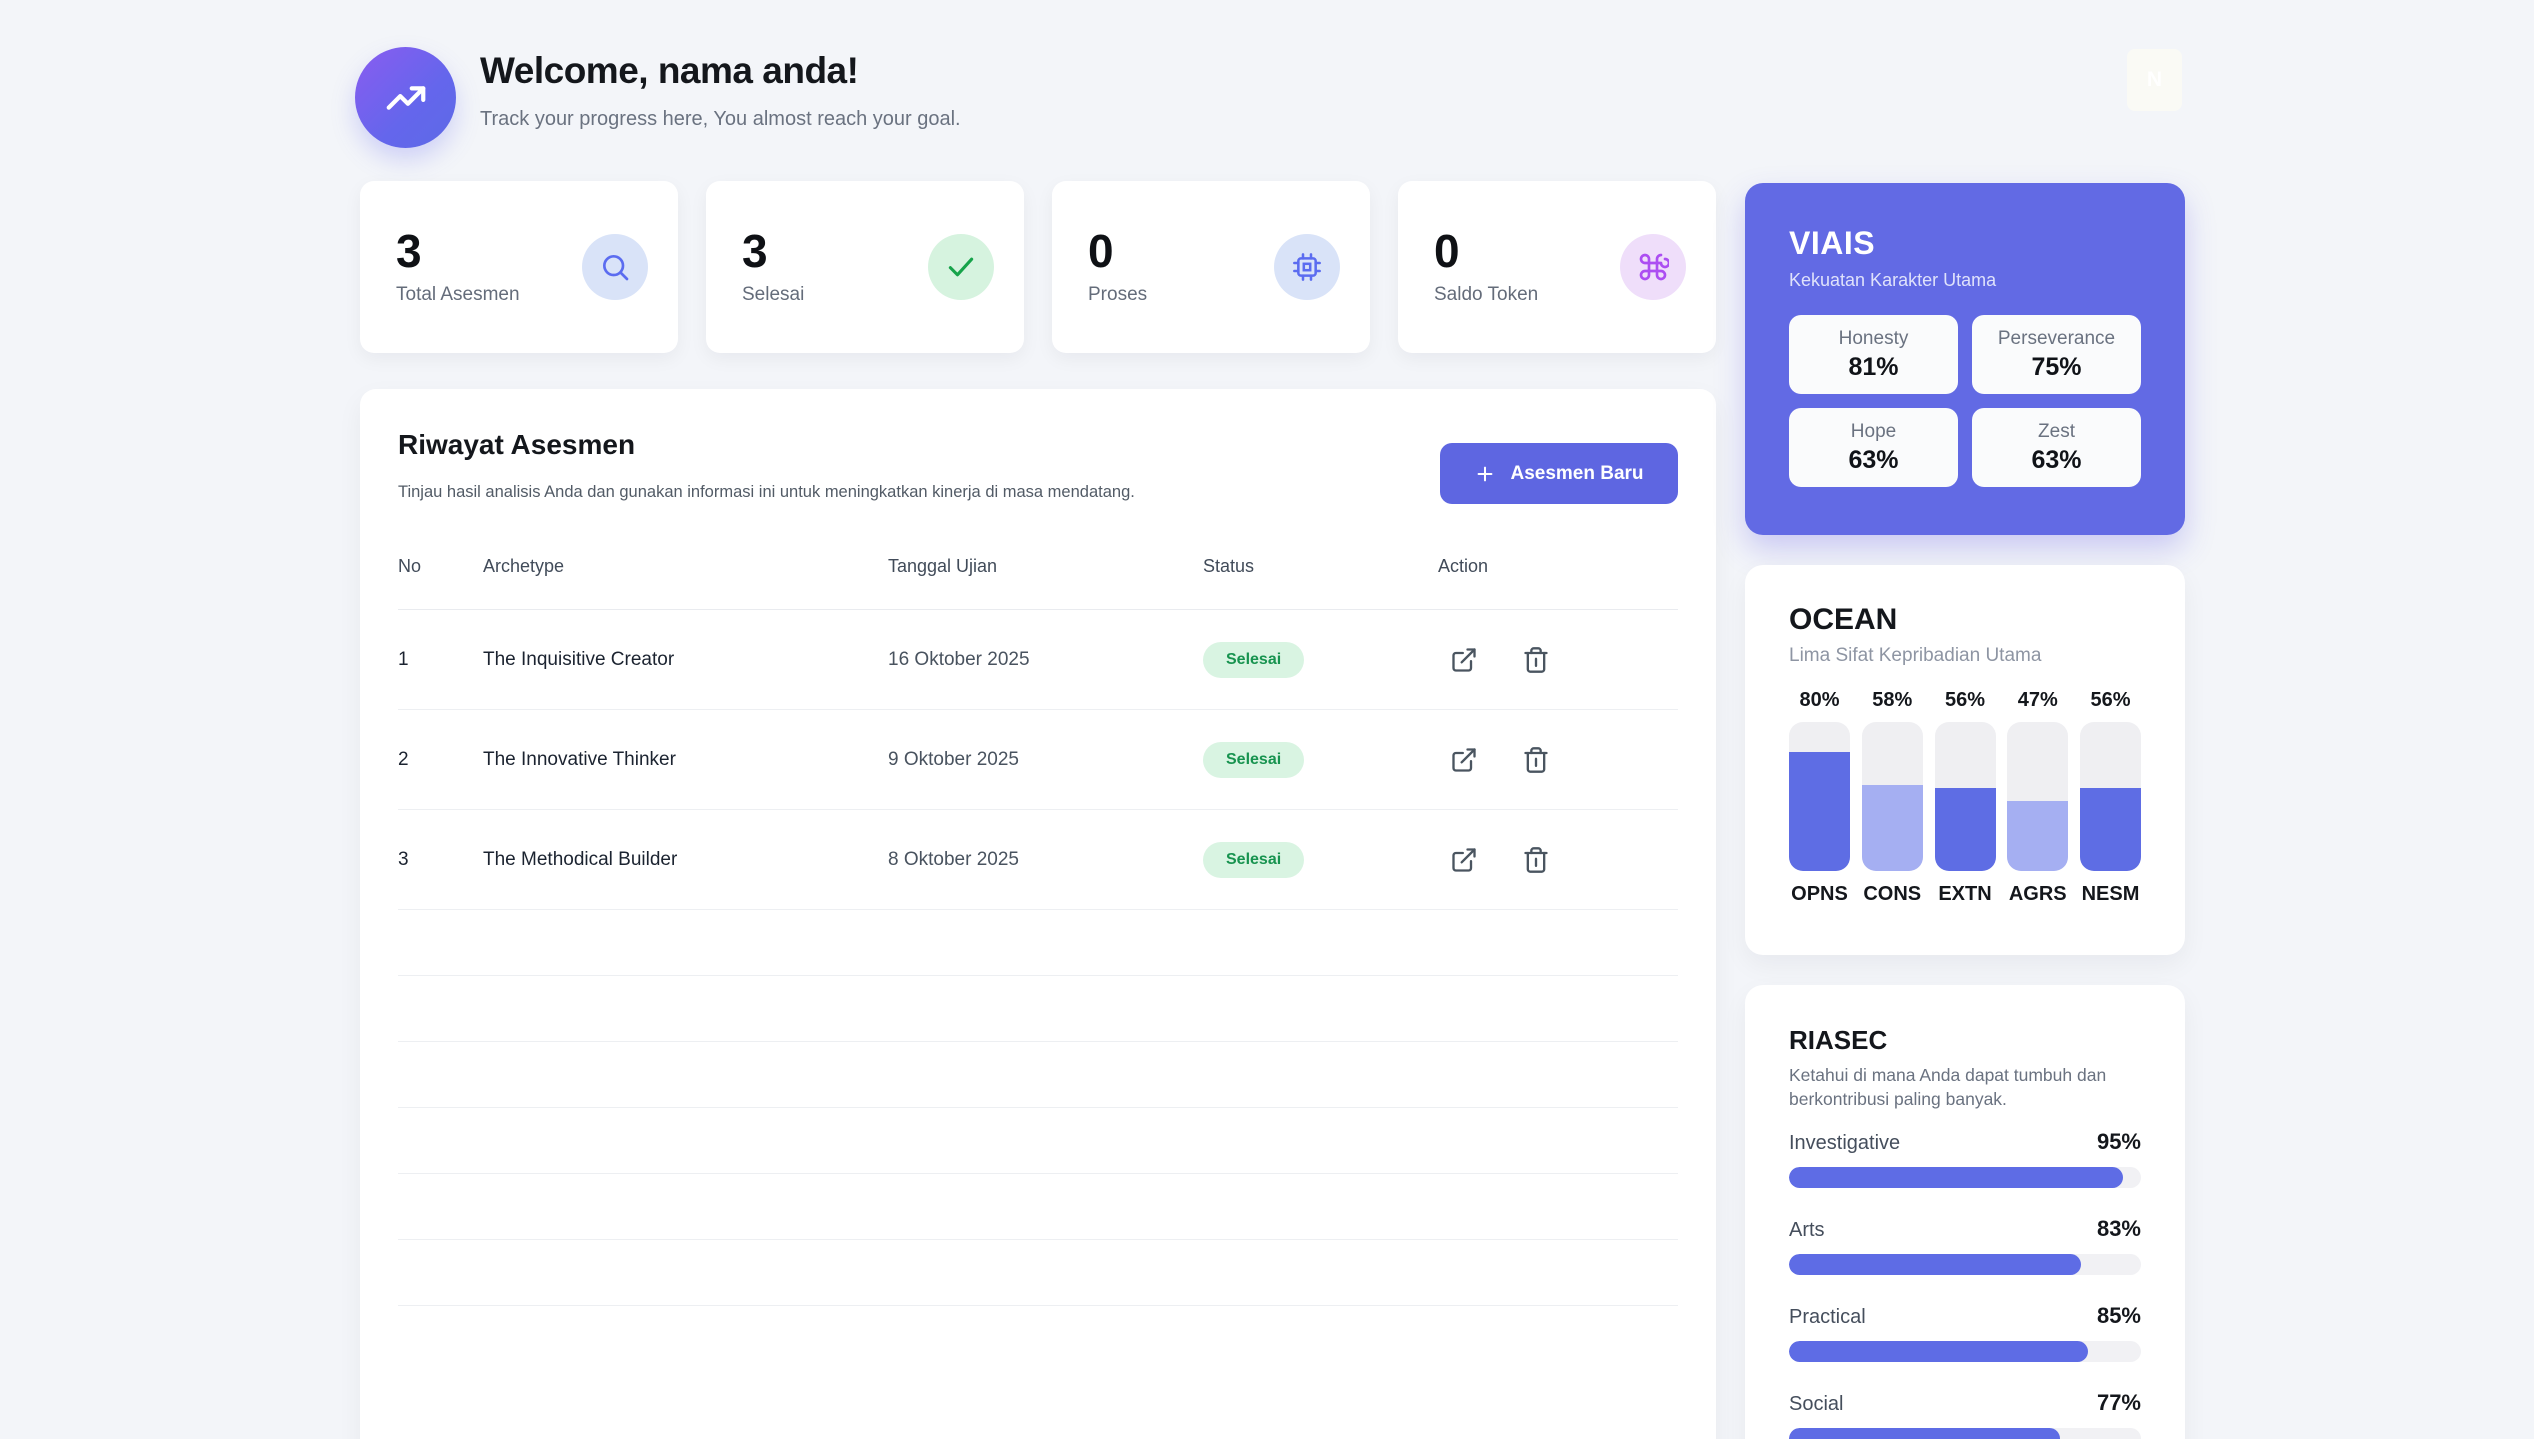 Image resolution: width=2534 pixels, height=1439 pixels. I want to click on tile-value: 75%, so click(2056, 366).